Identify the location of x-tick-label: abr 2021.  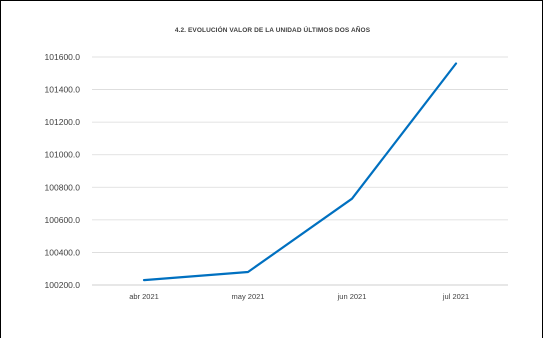
(144, 296).